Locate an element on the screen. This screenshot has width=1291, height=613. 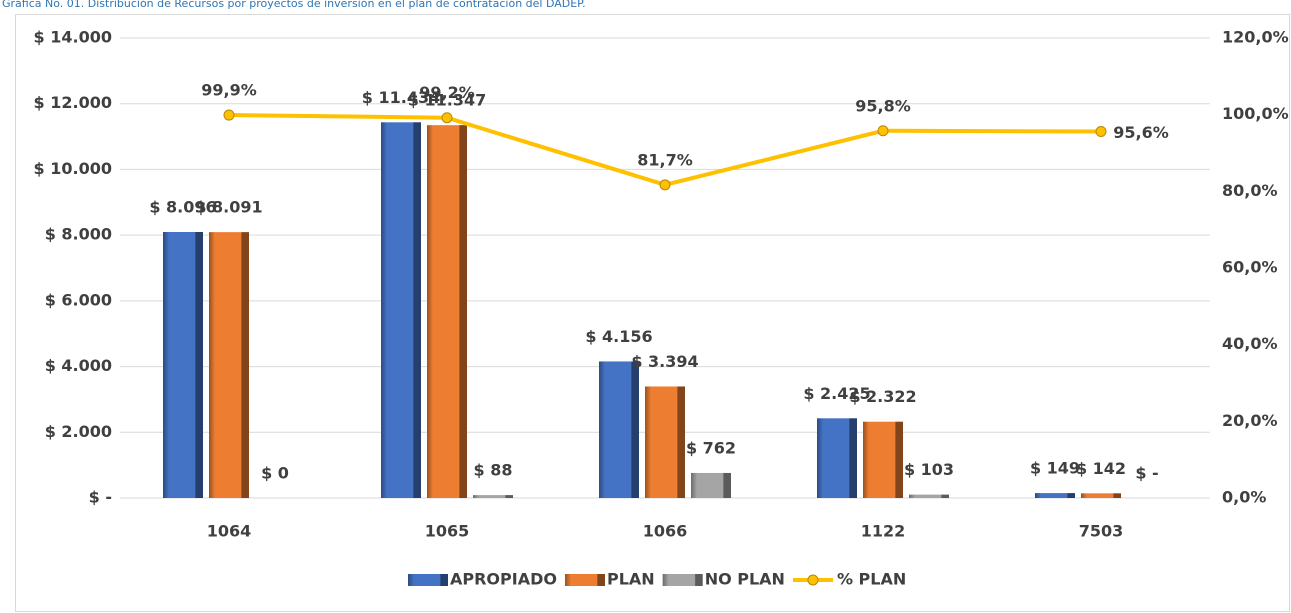
data-label: $ 762 is located at coordinates (711, 447).